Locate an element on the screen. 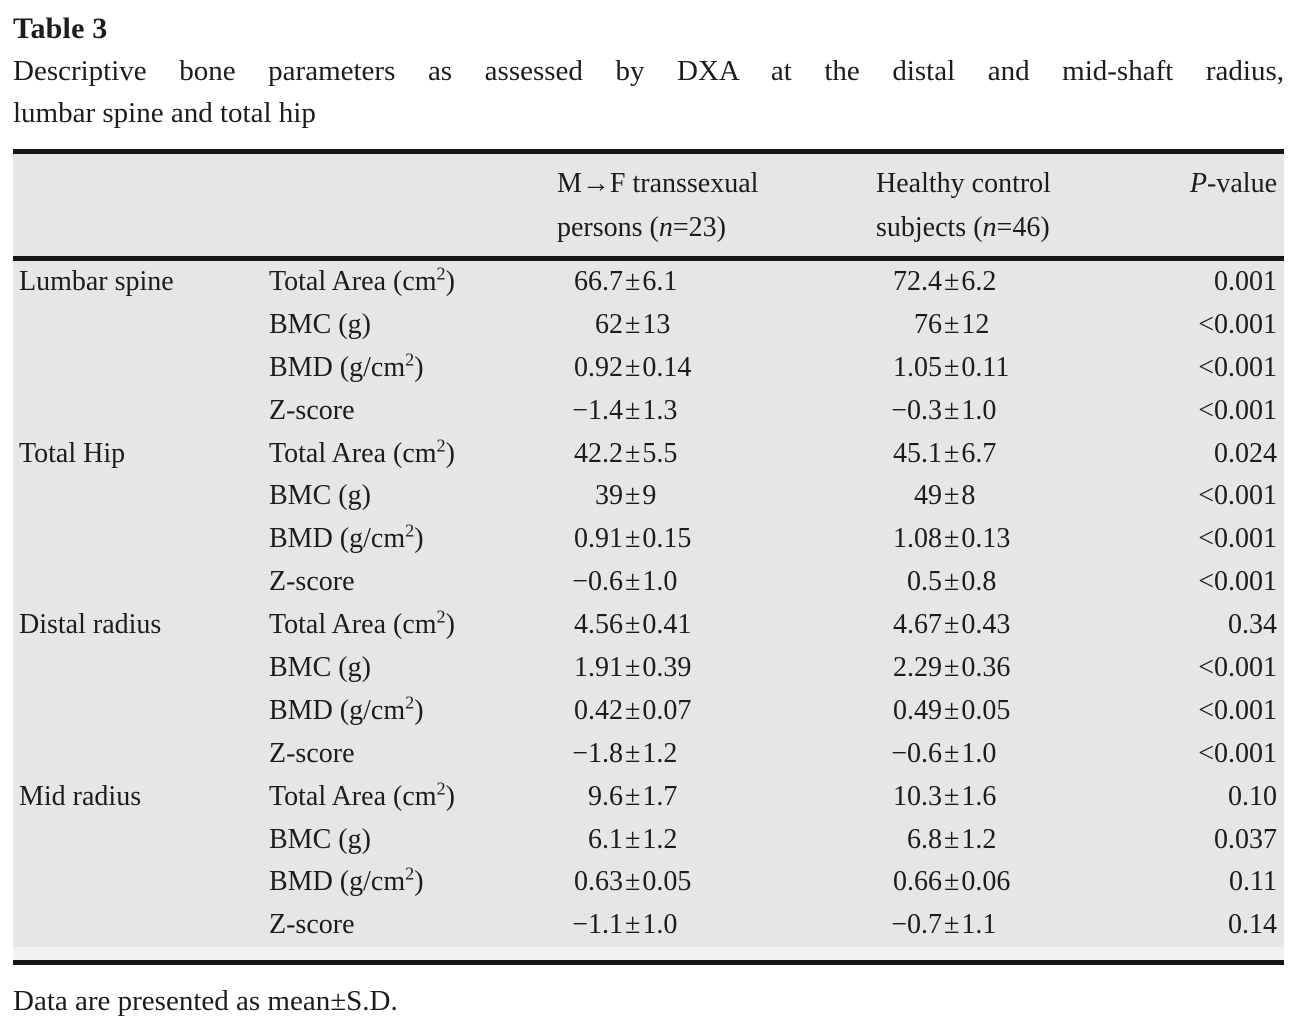  table-row: BMD (g/cm2) 0.91±0.15 1.08±0.13 <0.001 is located at coordinates (648, 539).